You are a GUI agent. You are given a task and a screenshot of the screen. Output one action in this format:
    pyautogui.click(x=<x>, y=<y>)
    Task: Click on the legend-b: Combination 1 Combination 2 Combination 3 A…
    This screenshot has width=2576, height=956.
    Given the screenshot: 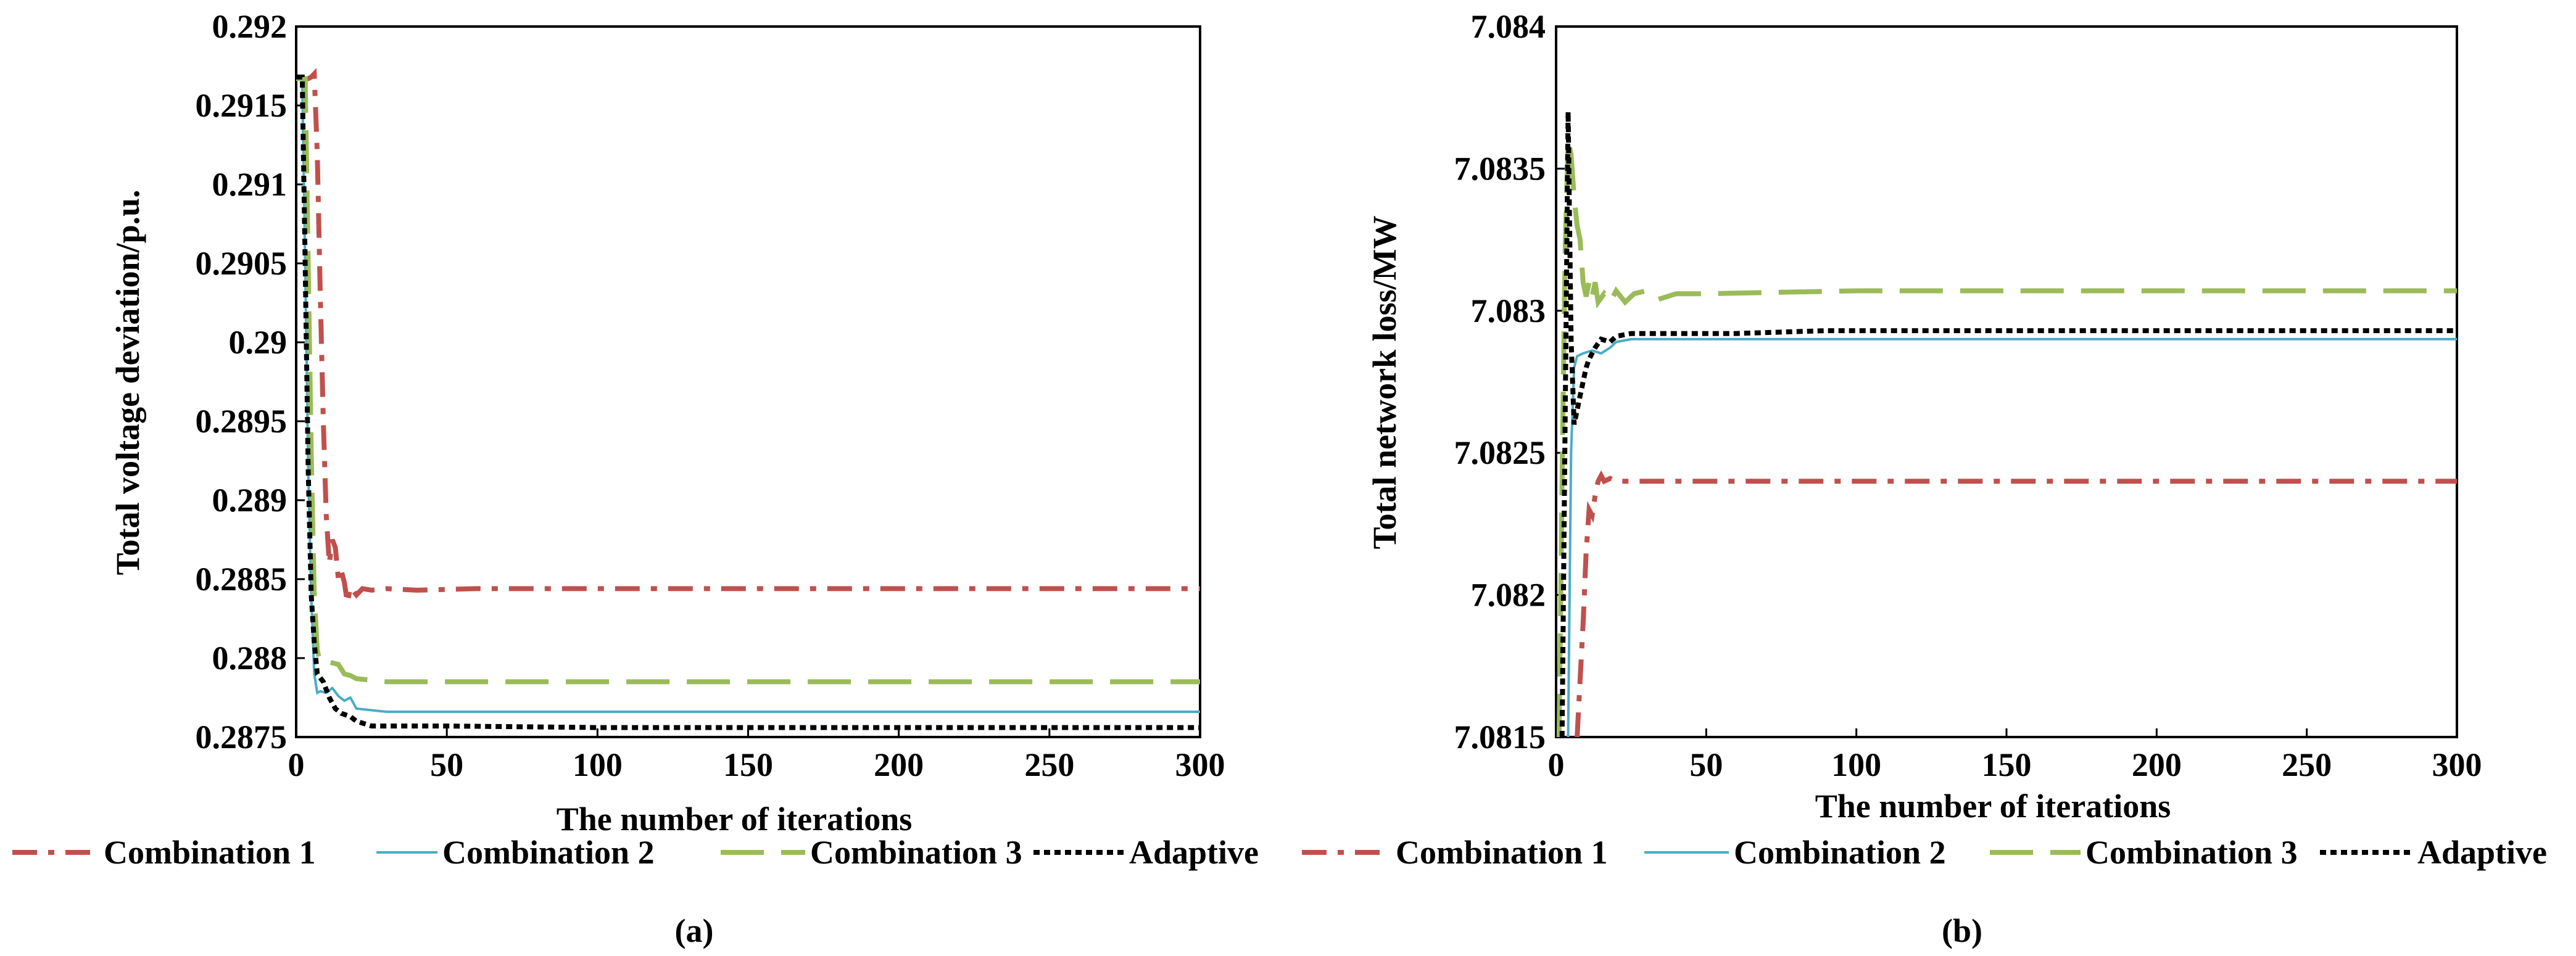 What is the action you would take?
    pyautogui.click(x=1924, y=853)
    